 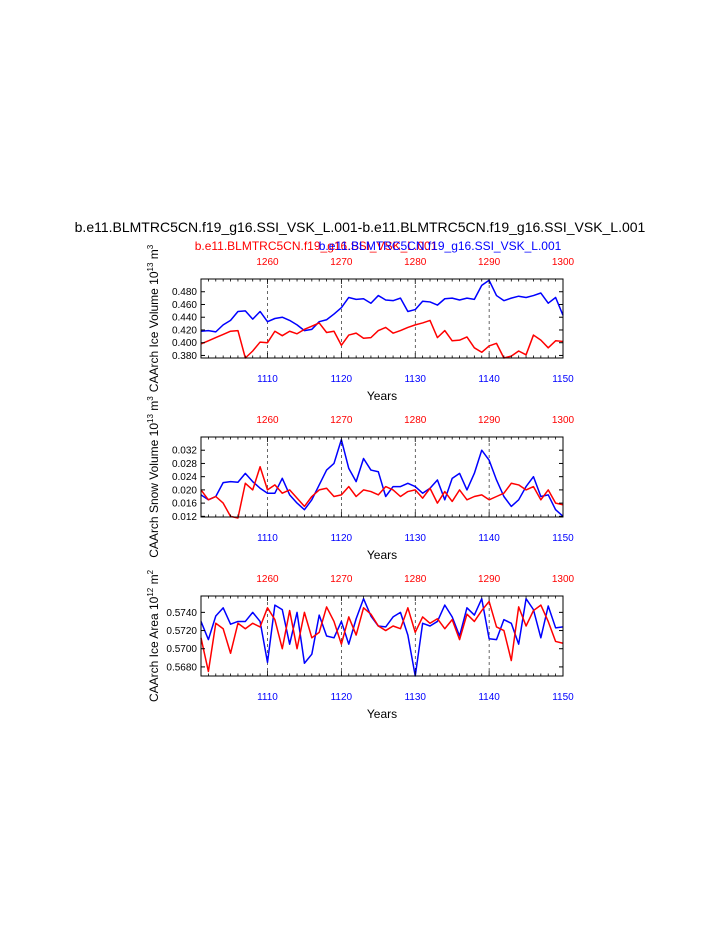 I want to click on y-axis-label-part: CAArch Snow Volume 10, so click(x=154, y=490).